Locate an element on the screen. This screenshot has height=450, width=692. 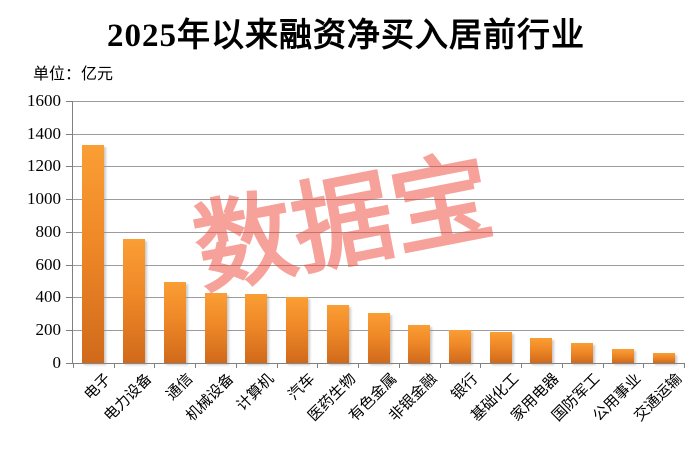
y-axis-label: 600 is located at coordinates (48, 264).